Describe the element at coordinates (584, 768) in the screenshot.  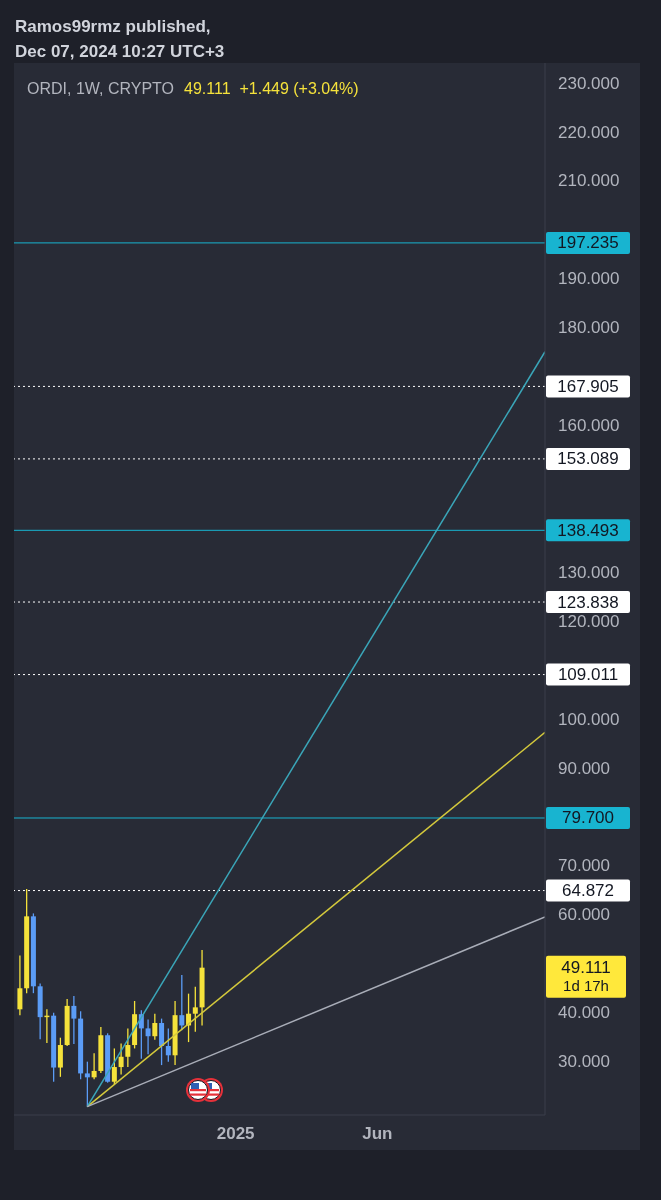
I see `y-tick-label: 90.000` at that location.